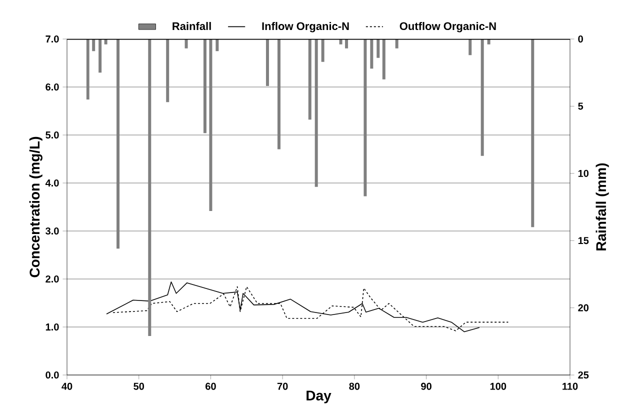 This screenshot has width=623, height=416. Describe the element at coordinates (581, 106) in the screenshot. I see `y2-tick-label: 5` at that location.